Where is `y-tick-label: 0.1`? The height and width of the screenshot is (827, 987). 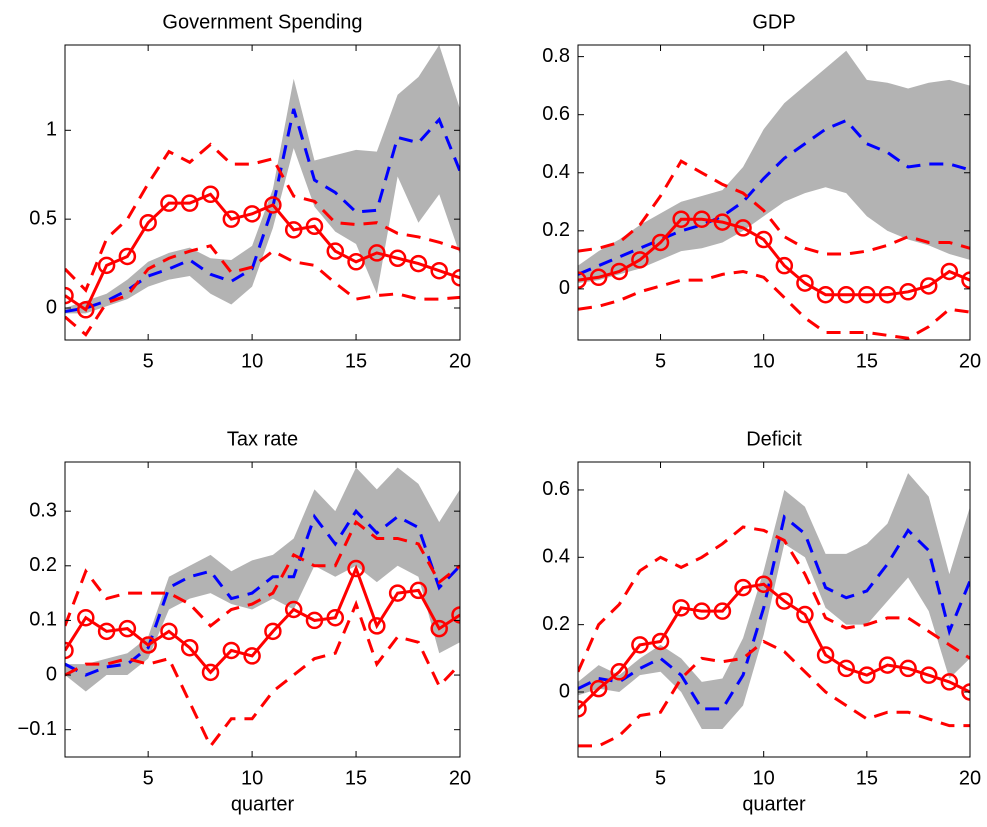
y-tick-label: 0.1 is located at coordinates (43, 620).